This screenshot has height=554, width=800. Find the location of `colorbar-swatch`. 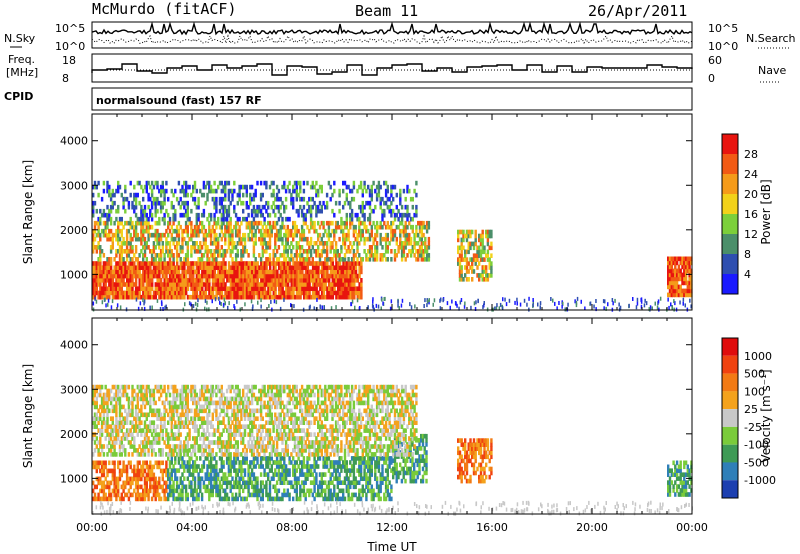

colorbar-swatch is located at coordinates (730, 204).